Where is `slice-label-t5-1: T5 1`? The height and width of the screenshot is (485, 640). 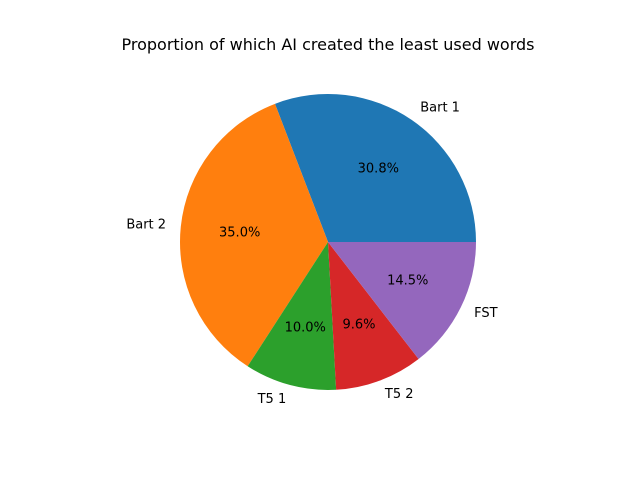
slice-label-t5-1: T5 1 is located at coordinates (272, 399).